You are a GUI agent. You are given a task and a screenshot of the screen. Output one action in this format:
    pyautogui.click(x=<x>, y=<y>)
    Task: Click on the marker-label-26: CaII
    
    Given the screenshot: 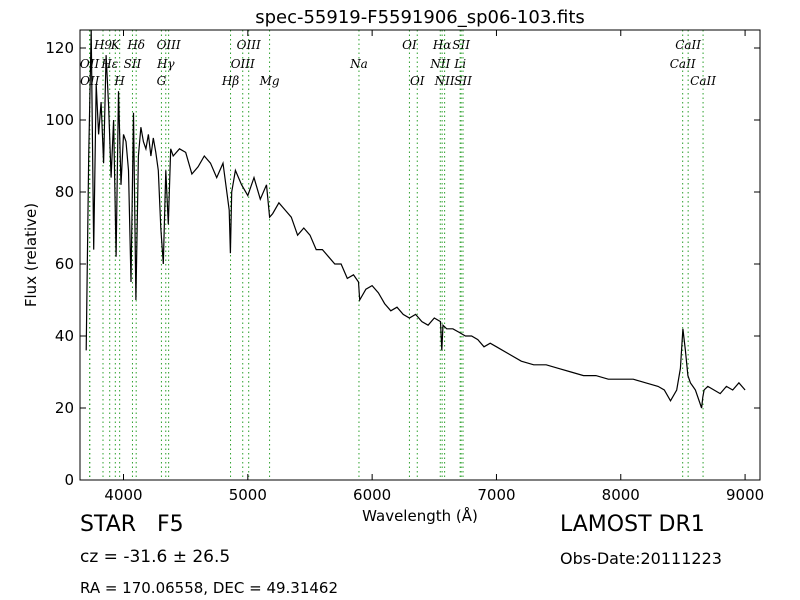 What is the action you would take?
    pyautogui.click(x=703, y=81)
    